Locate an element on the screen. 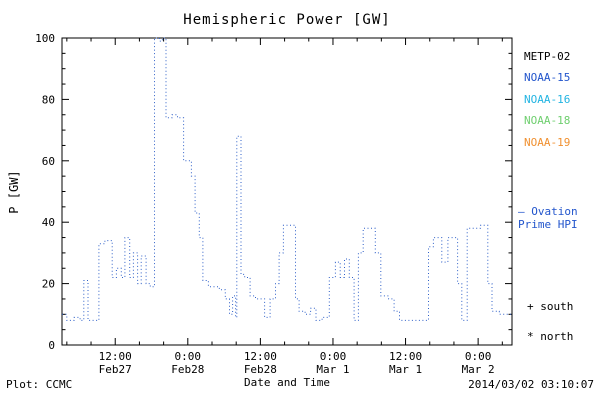  y-tick-label: 20 is located at coordinates (48, 284).